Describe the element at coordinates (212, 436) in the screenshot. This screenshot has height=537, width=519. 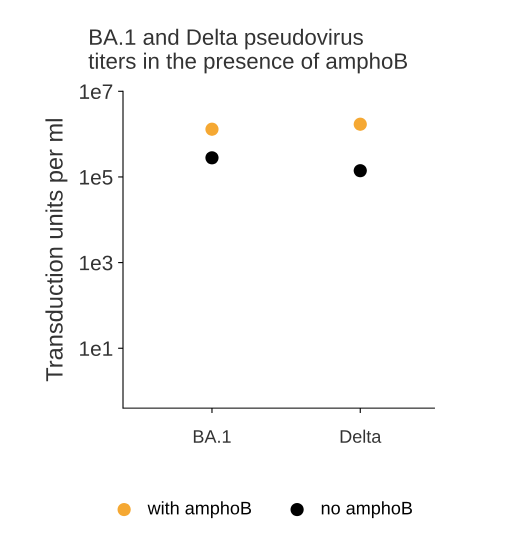
I see `x-tick-label: BA.1` at that location.